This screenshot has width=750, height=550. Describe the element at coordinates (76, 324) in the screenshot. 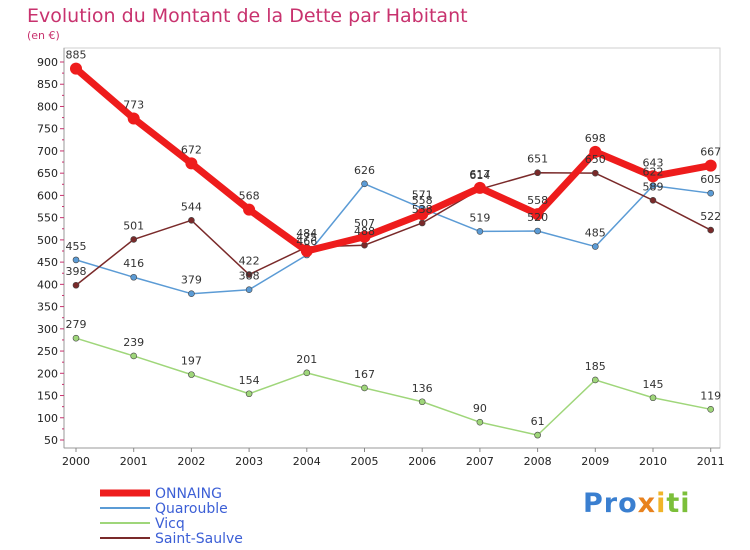

I see `data-label: 279` at that location.